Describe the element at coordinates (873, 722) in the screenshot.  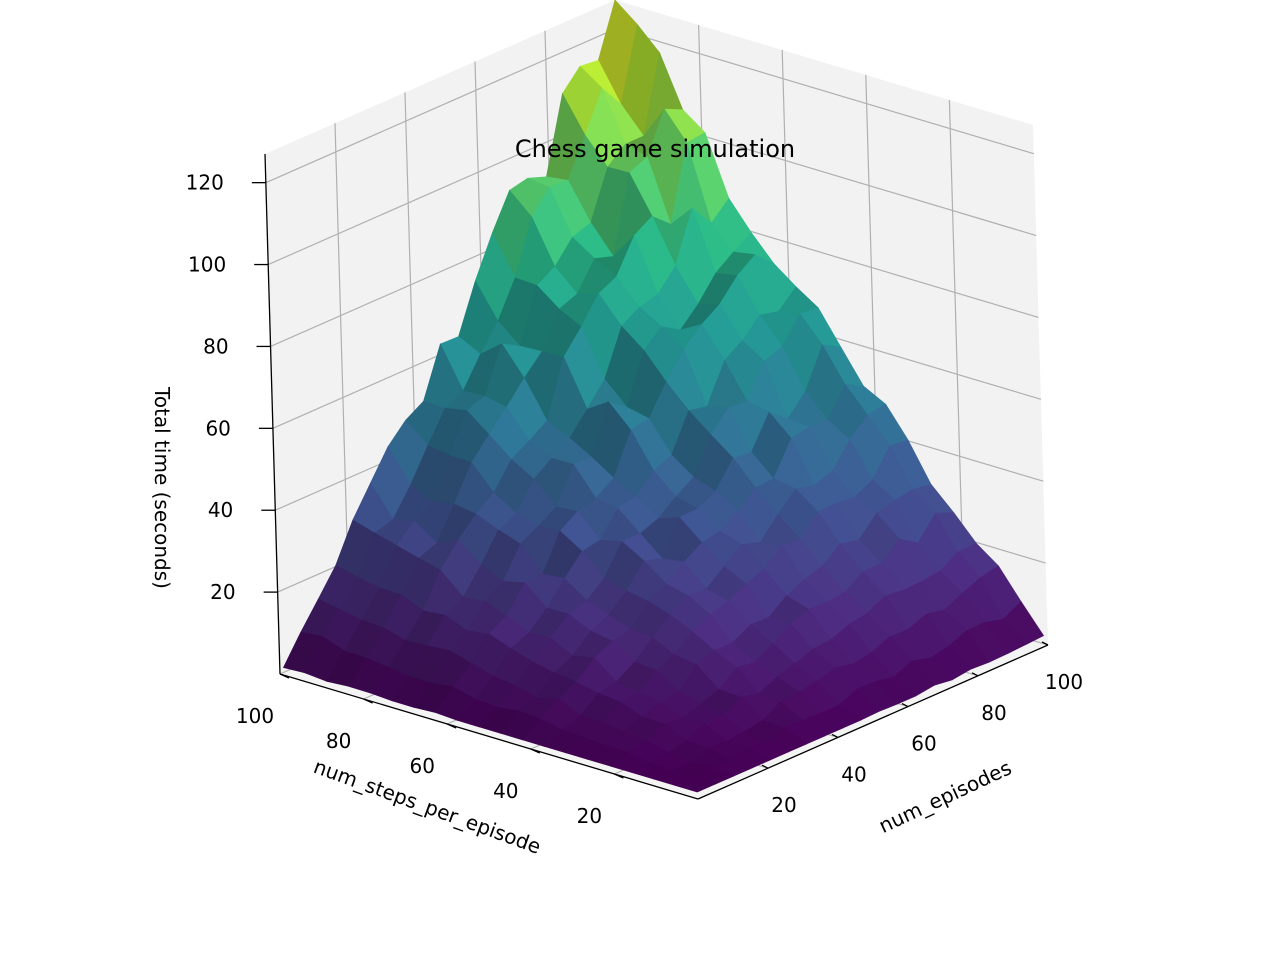
I see `x-axis-line` at that location.